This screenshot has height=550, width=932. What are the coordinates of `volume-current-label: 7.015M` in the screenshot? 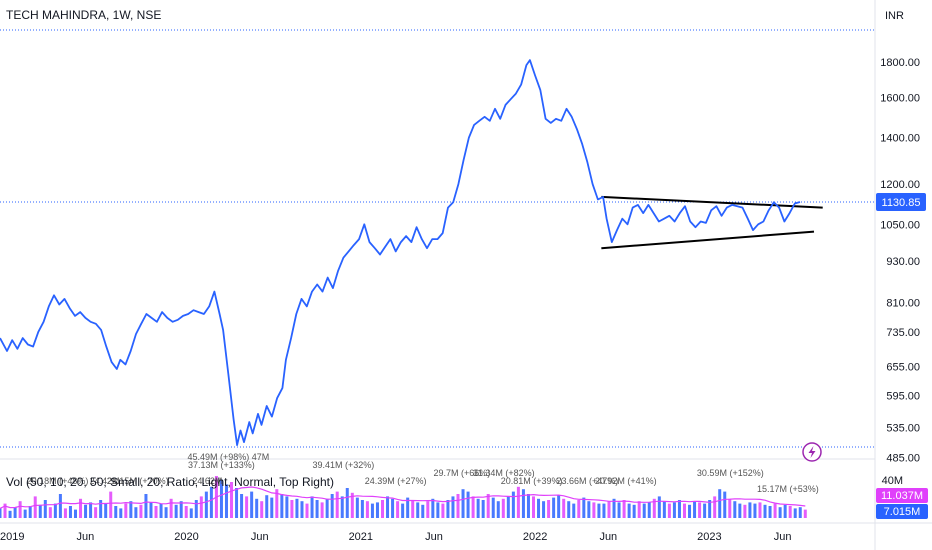 It's located at (902, 512).